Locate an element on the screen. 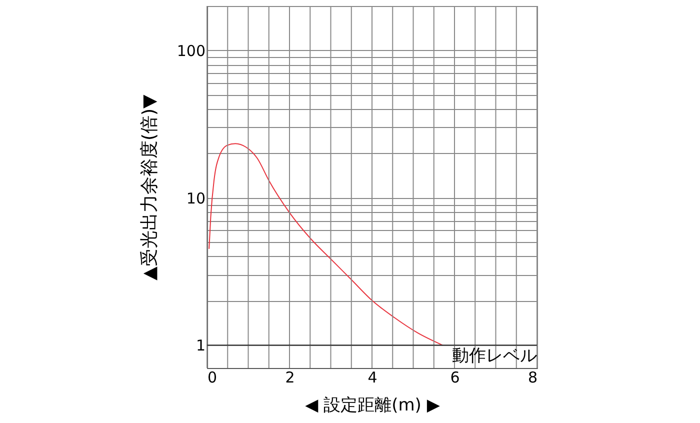 The image size is (700, 423). ref-line-label: 動作レベル is located at coordinates (494, 356).